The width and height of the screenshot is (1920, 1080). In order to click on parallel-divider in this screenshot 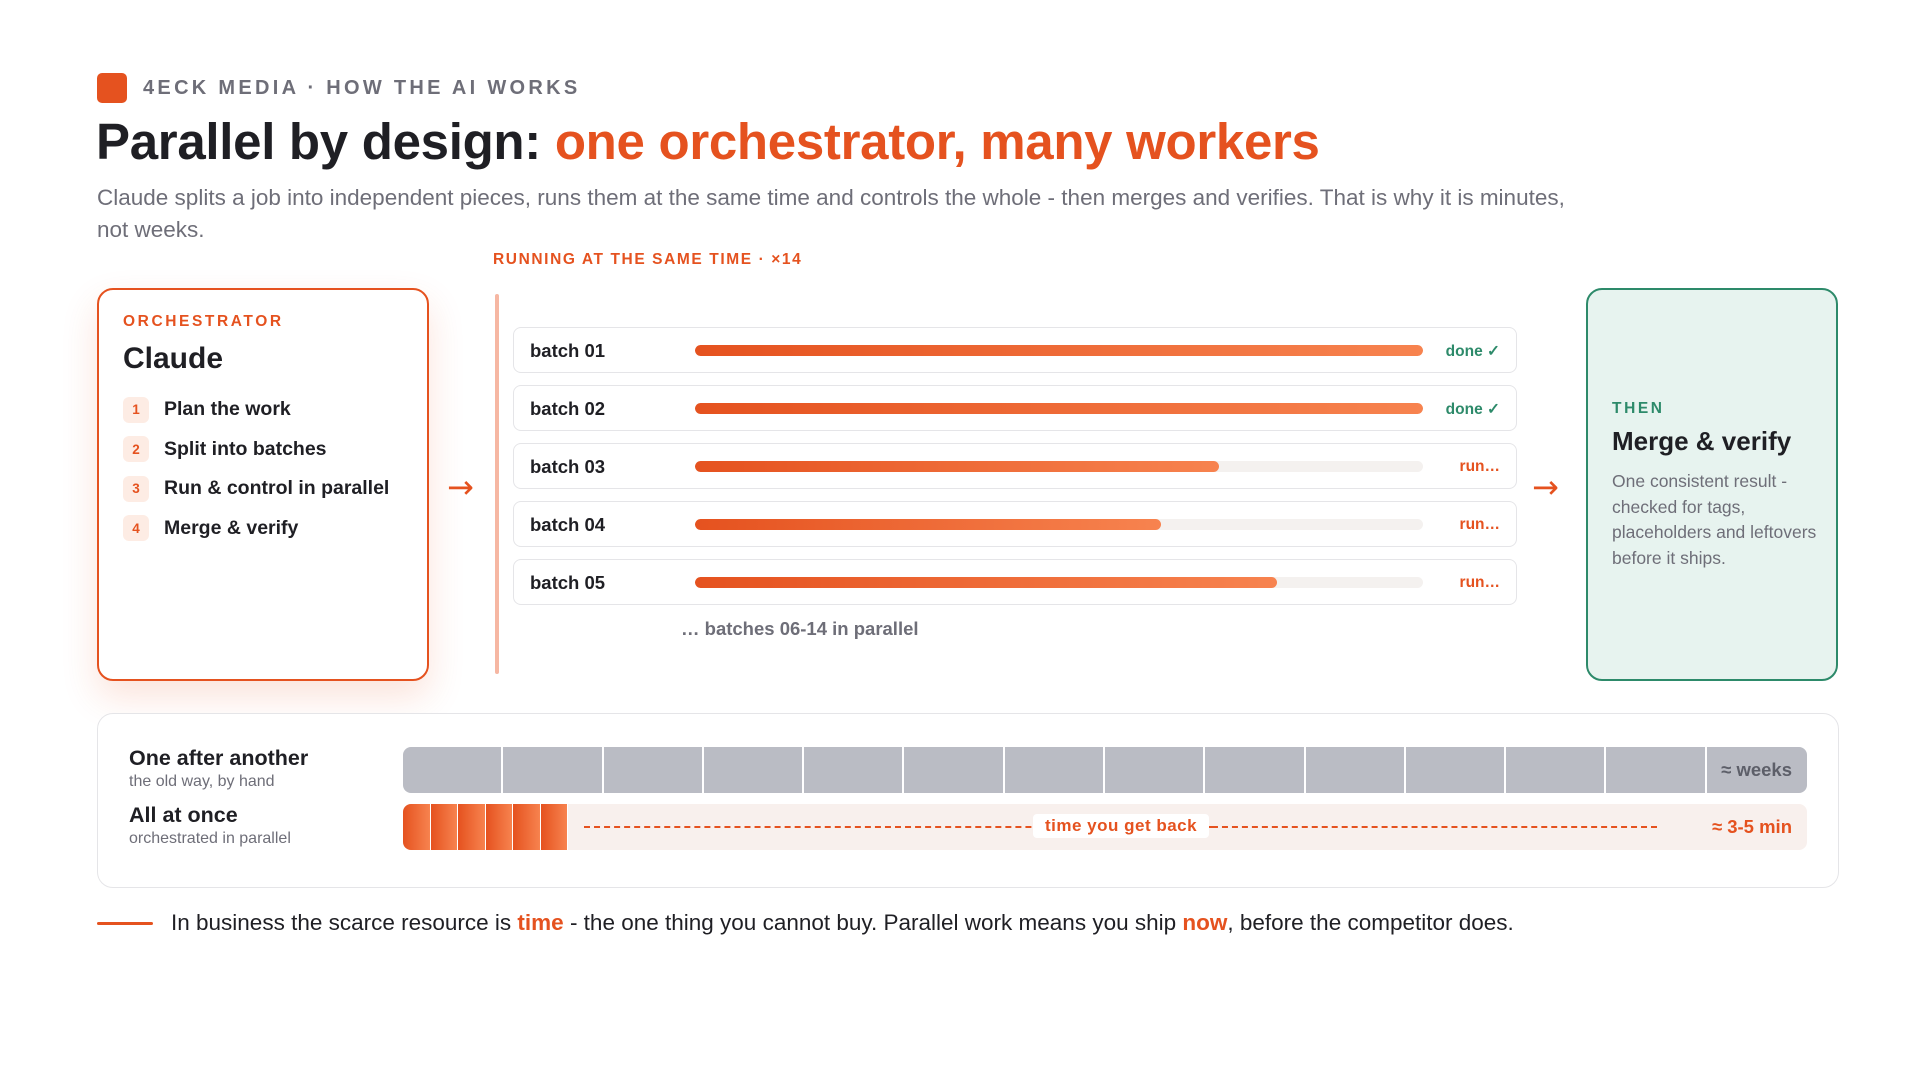, I will do `click(497, 484)`.